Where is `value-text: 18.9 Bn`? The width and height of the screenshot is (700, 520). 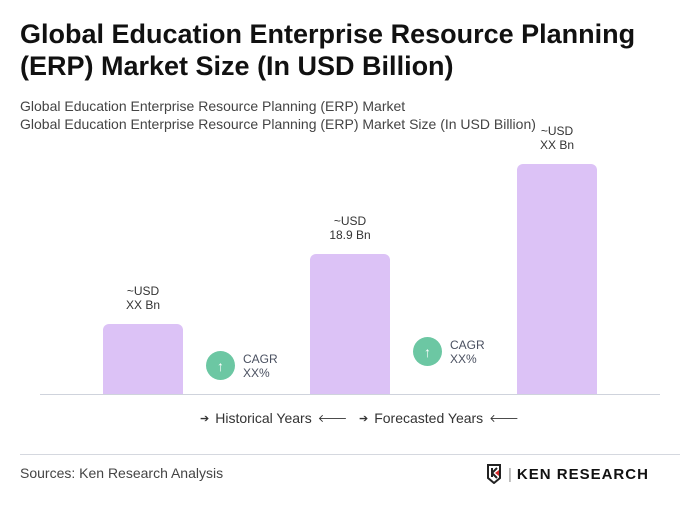
value-text: 18.9 Bn is located at coordinates (350, 235).